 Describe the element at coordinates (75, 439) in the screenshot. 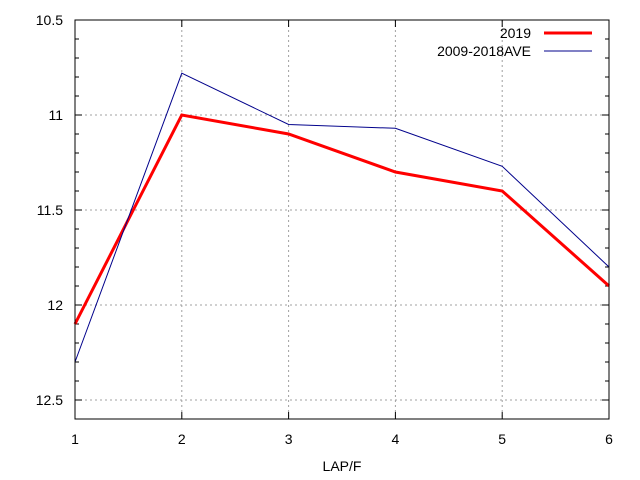

I see `x-tick-label: 1` at that location.